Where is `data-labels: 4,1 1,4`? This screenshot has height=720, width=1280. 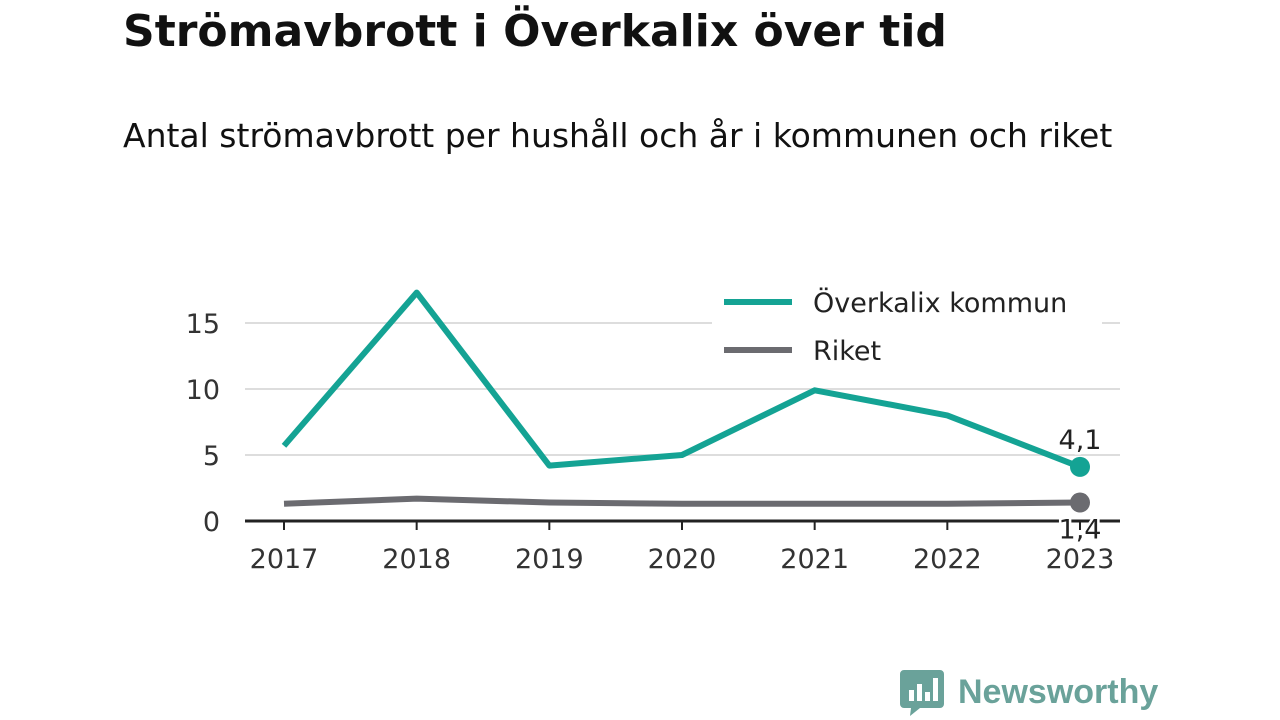 data-labels: 4,1 1,4 is located at coordinates (1080, 485).